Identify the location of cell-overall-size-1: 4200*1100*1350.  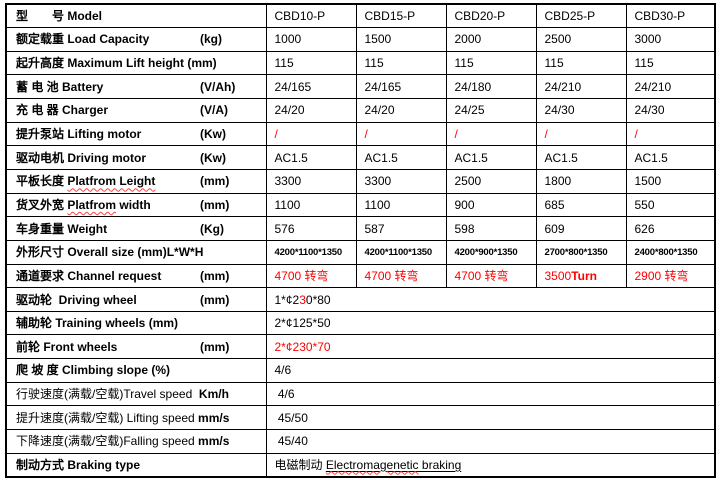
(401, 252).